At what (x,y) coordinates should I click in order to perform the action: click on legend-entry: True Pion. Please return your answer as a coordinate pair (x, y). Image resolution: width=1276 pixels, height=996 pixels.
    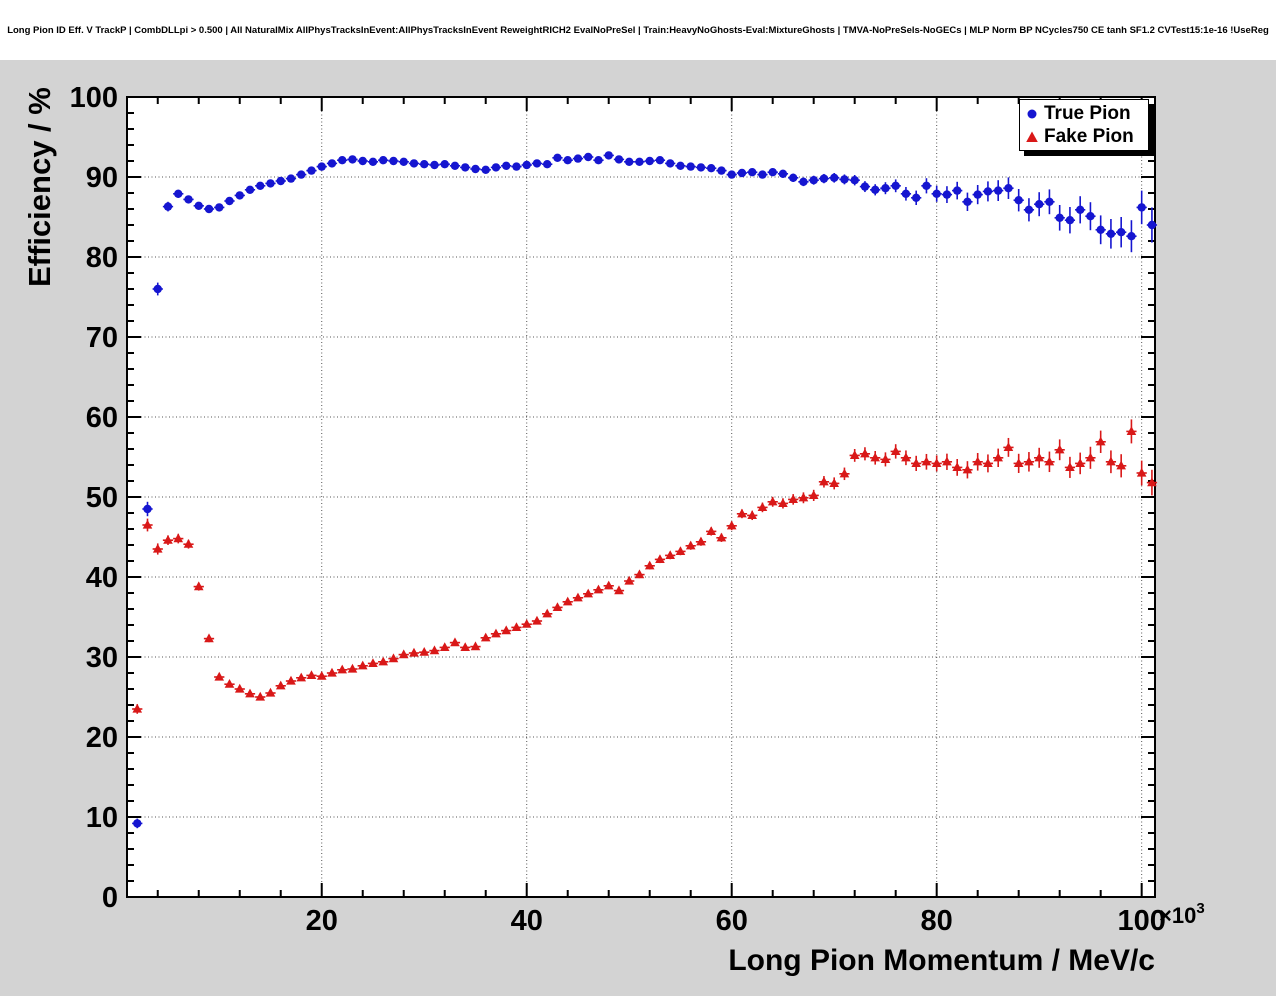
    Looking at the image, I should click on (1084, 113).